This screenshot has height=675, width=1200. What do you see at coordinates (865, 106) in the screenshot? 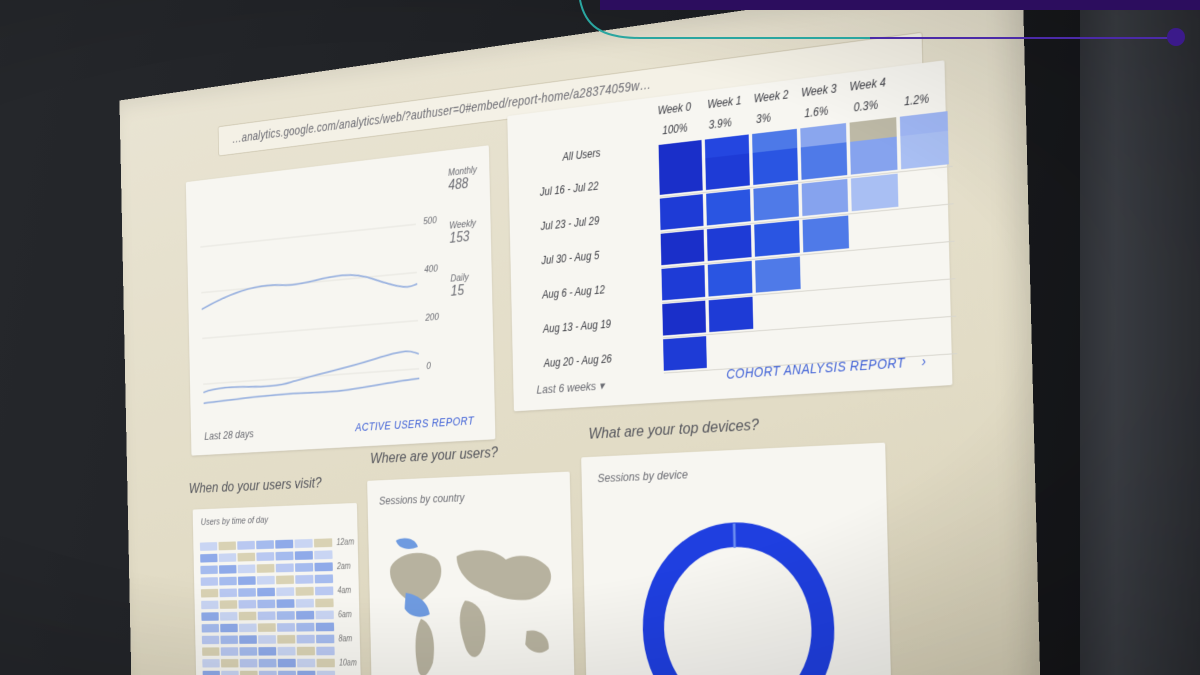
I see `all-users-value: 0.3%` at bounding box center [865, 106].